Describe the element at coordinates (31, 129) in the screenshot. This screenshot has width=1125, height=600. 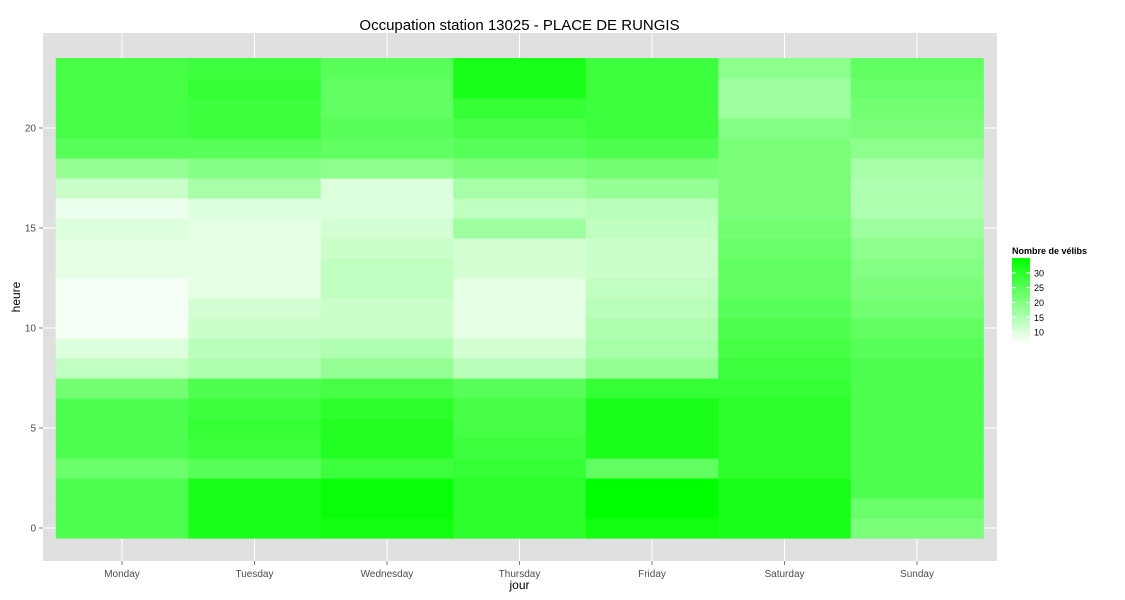
I see `y-tick-label: 20` at that location.